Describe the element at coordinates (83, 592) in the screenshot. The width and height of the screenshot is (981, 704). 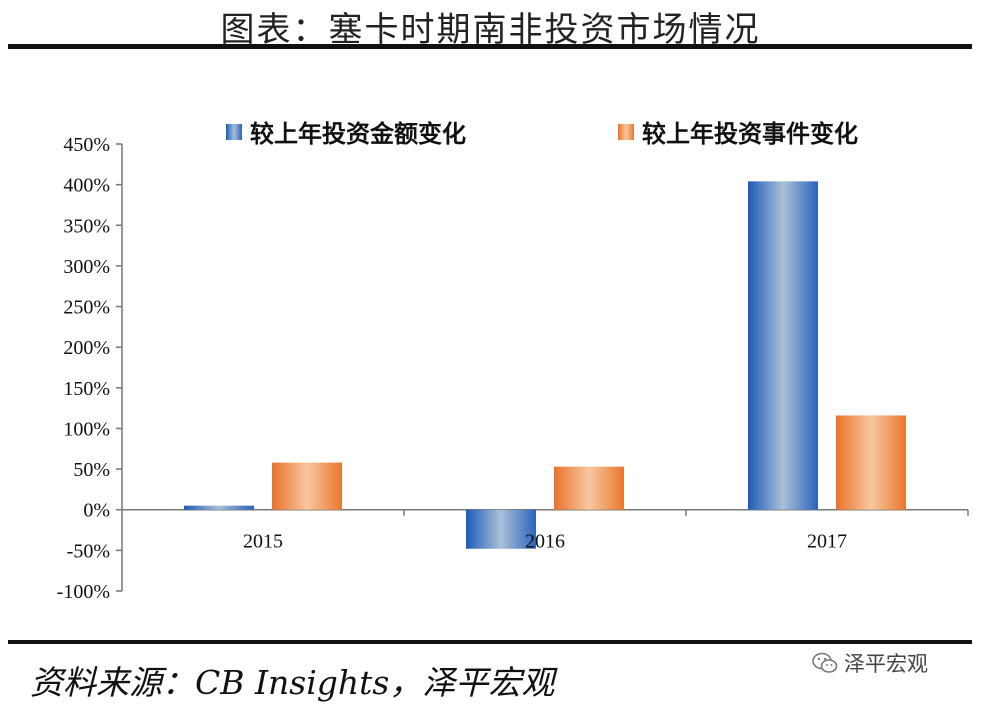
I see `y-tick-label: -100%` at that location.